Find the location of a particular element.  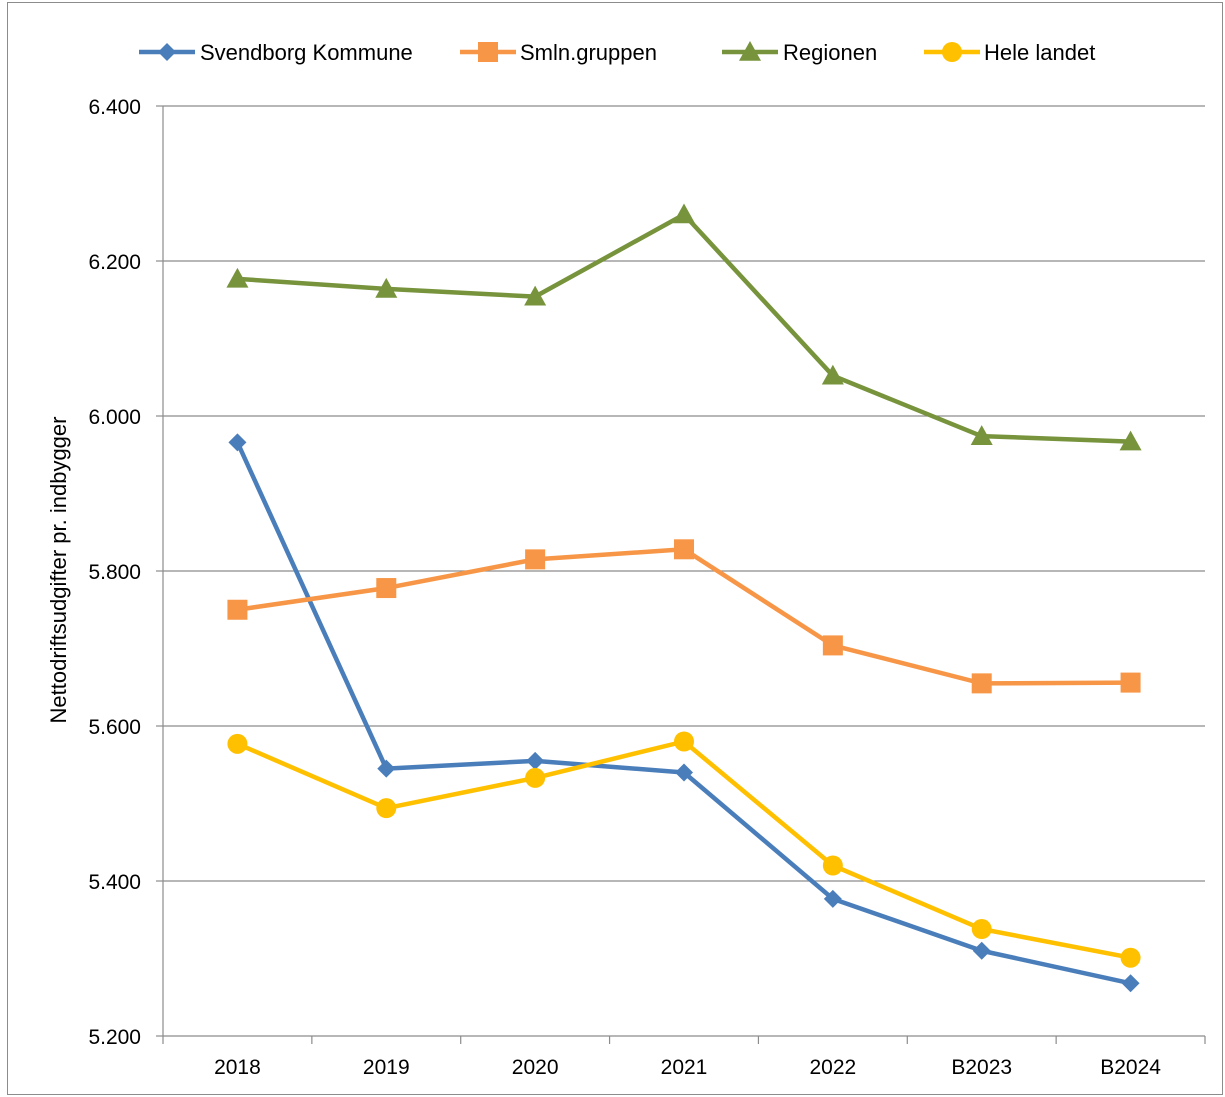

y-tick-label: 5.200 is located at coordinates (114, 1037).